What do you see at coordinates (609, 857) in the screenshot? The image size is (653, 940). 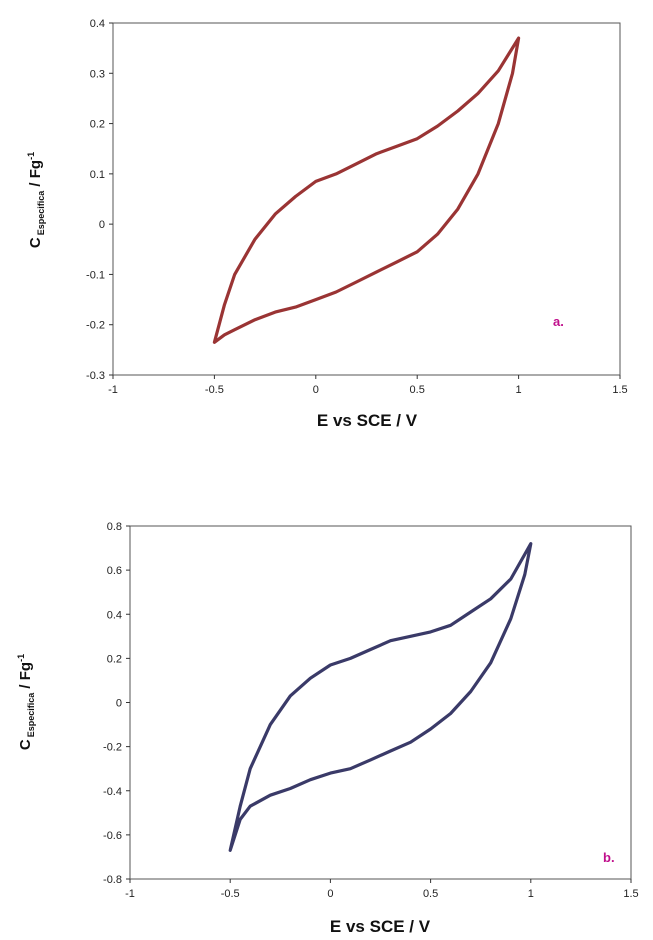 I see `panel-label: b.` at bounding box center [609, 857].